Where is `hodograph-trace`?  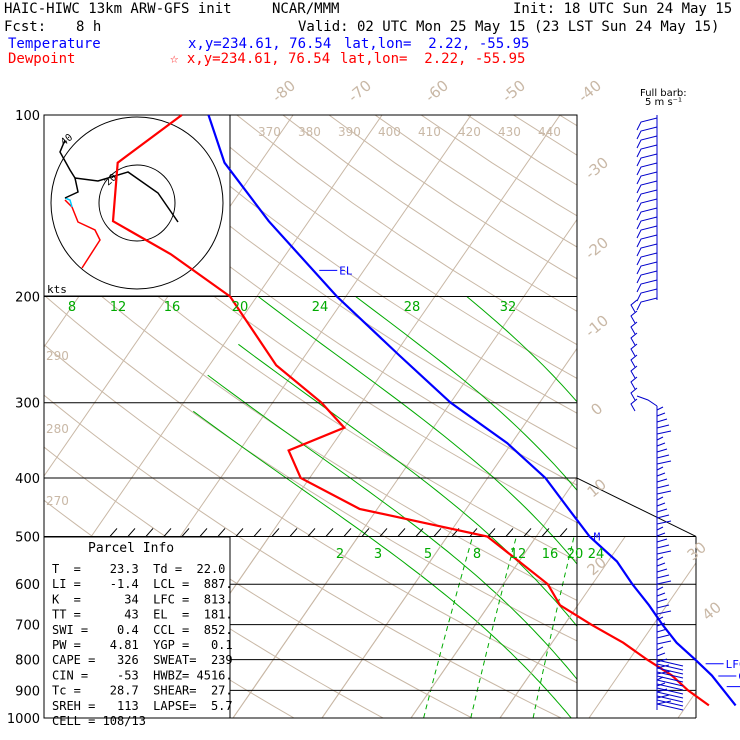 hodograph-trace is located at coordinates (67, 159).